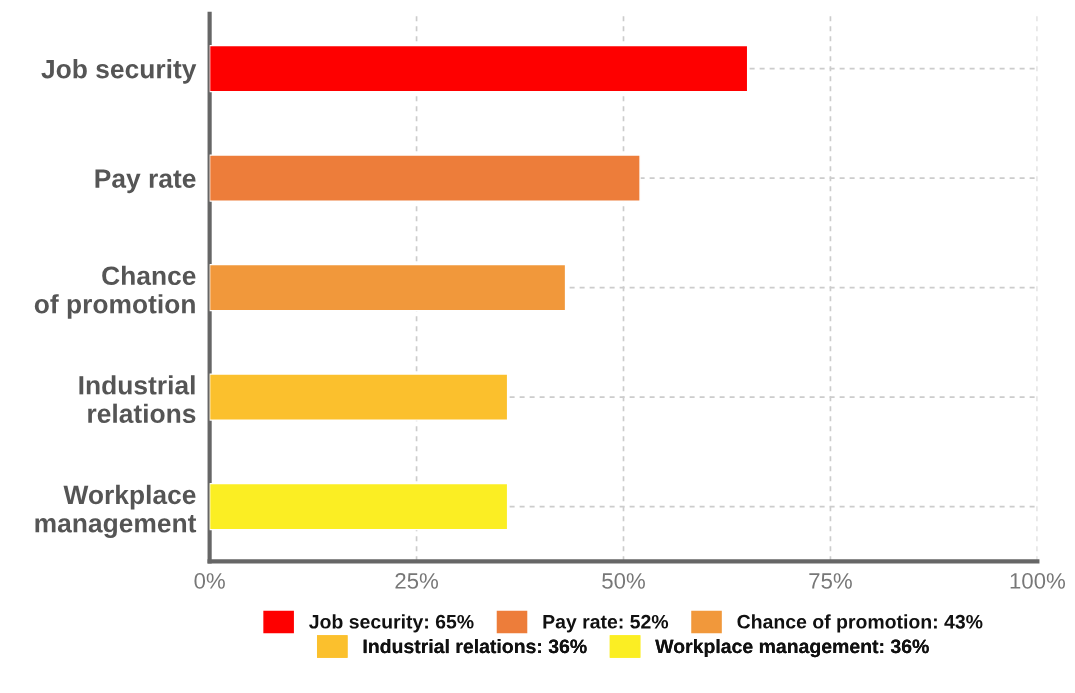  Describe the element at coordinates (1037, 581) in the screenshot. I see `x-tick-label: 100%` at that location.